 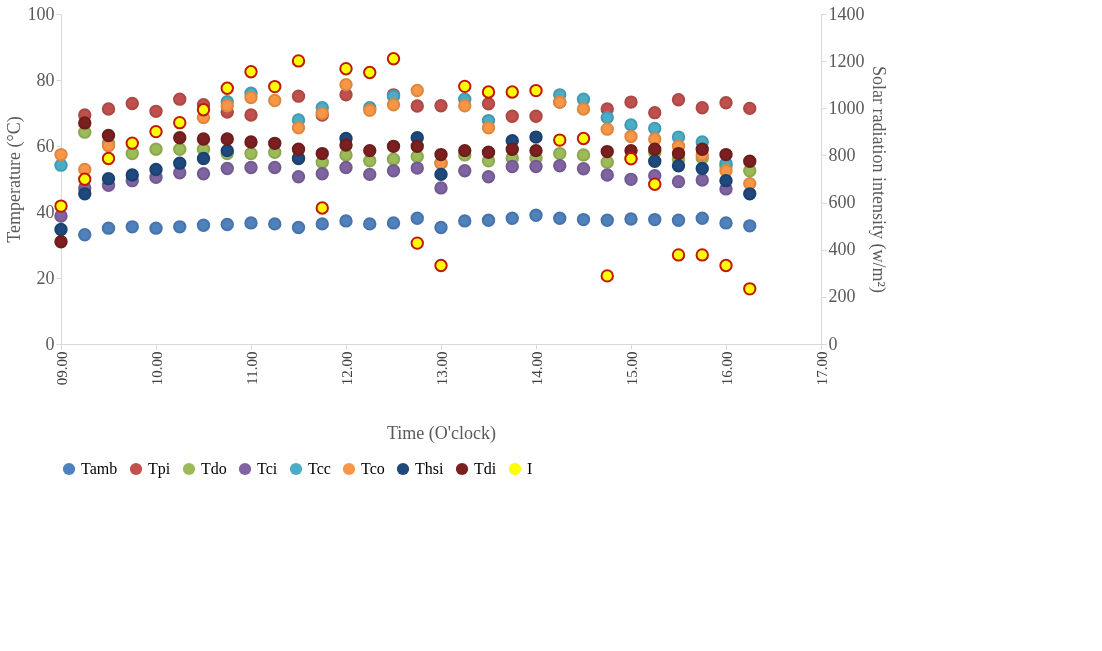 I want to click on x-axis-title: Time (O'clock), so click(x=441, y=434).